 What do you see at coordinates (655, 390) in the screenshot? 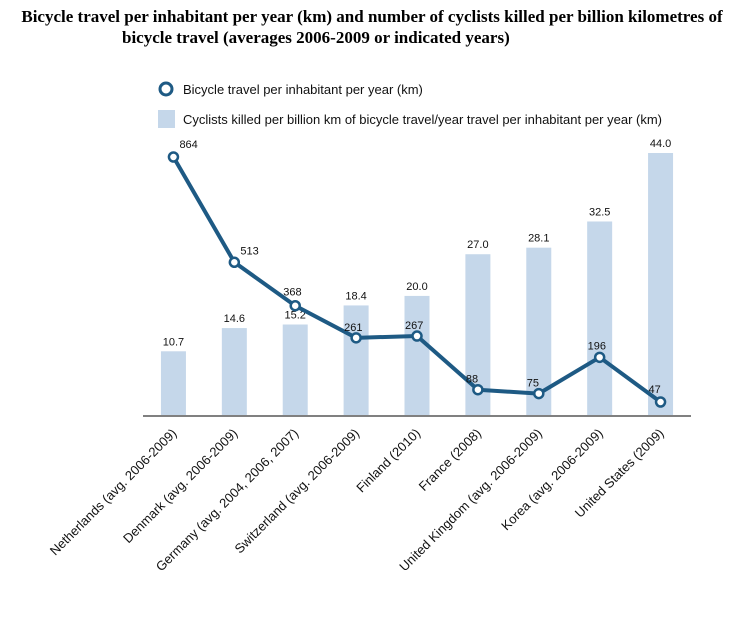
I see `line-label-8: 47` at bounding box center [655, 390].